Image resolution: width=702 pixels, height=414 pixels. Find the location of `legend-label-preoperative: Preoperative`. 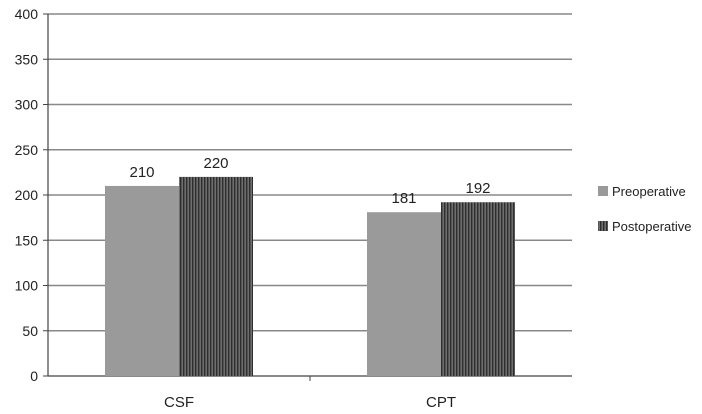

legend-label-preoperative: Preoperative is located at coordinates (649, 191).